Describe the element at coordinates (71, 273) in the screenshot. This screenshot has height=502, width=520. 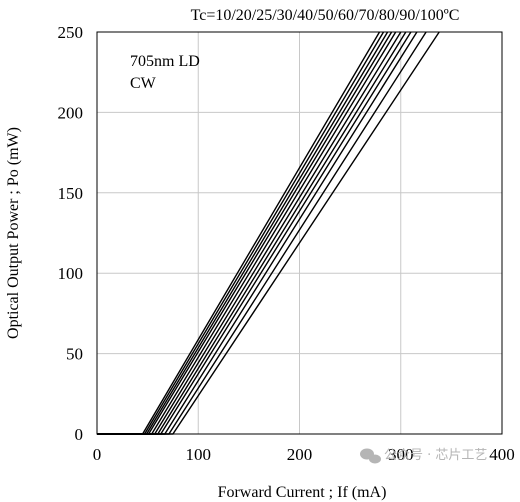
I see `y-tick-label: 100` at that location.